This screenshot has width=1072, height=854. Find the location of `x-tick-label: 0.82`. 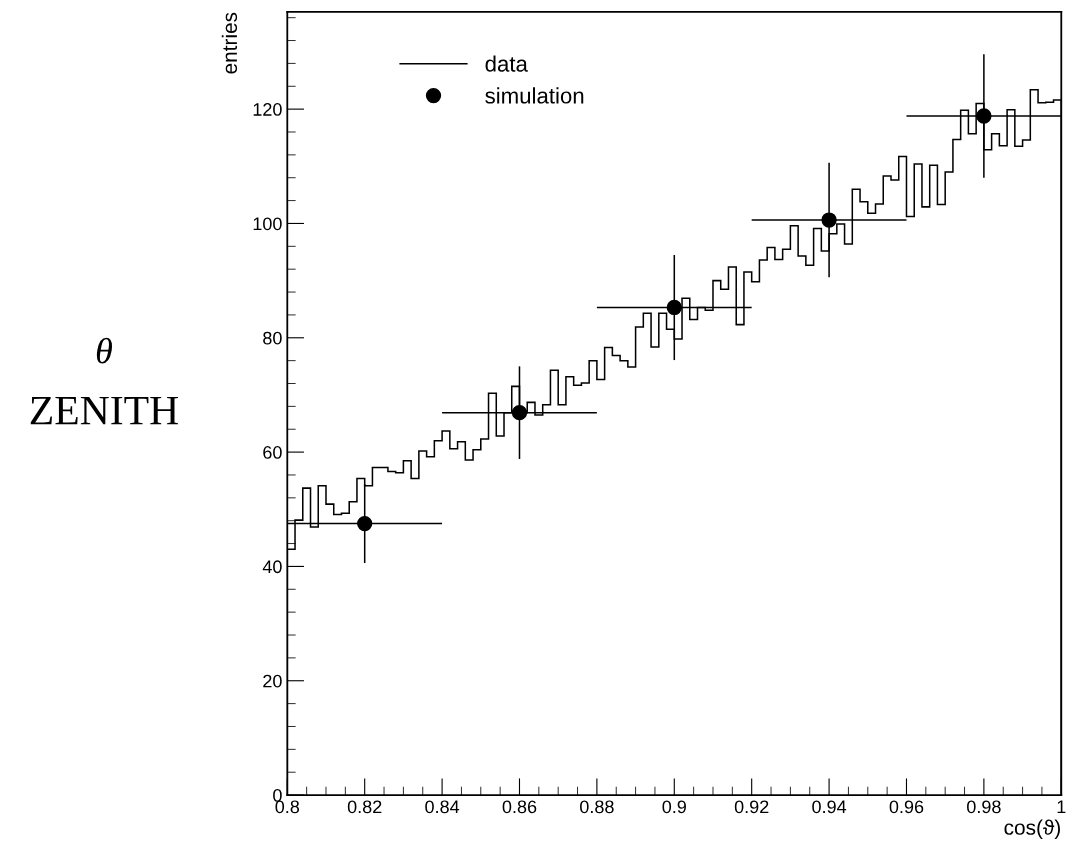

x-tick-label: 0.82 is located at coordinates (364, 807).